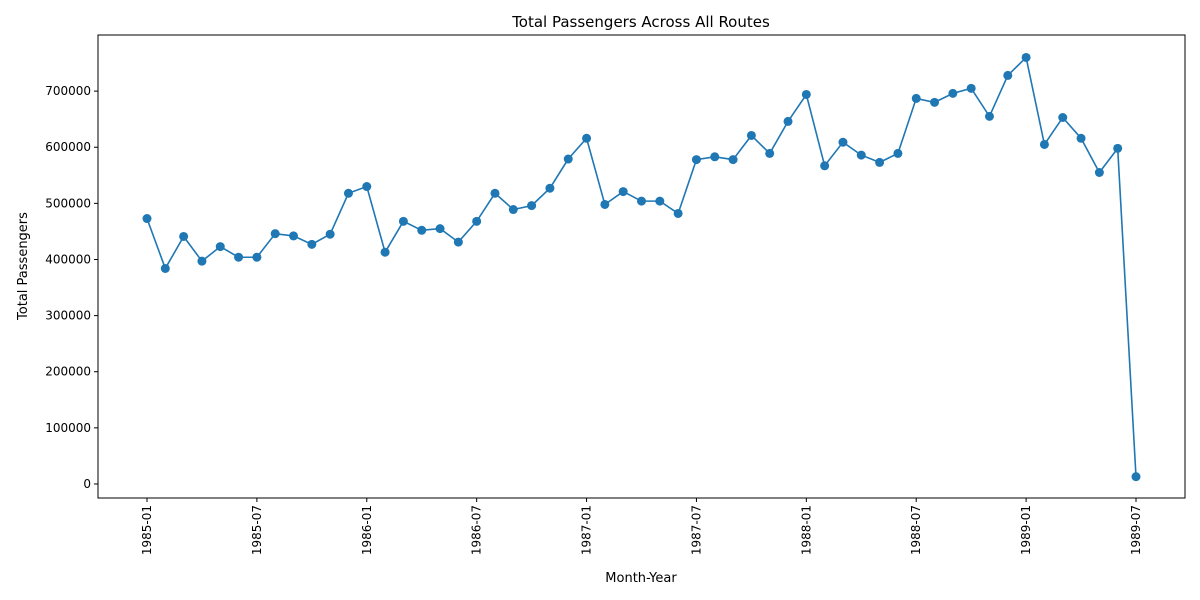 The image size is (1200, 600). I want to click on y-tick-label: 700000, so click(68, 91).